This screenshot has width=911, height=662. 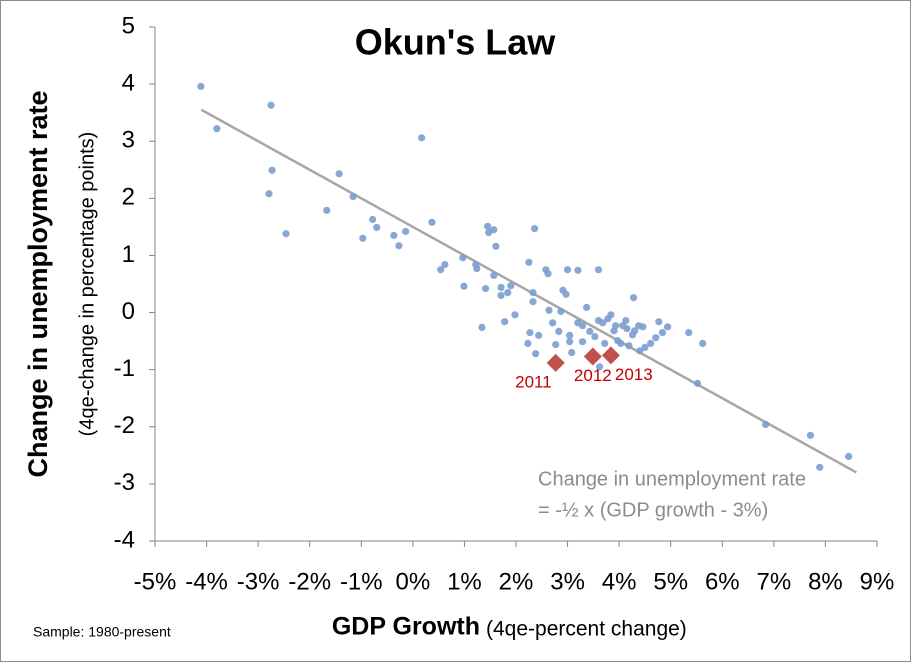 I want to click on y-tick-label: 1, so click(x=128, y=254).